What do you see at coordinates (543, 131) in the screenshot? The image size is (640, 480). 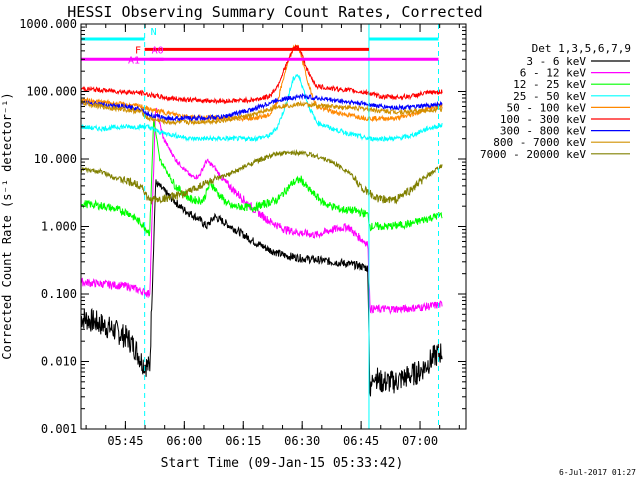 I see `legend-label-6: 300 - 800 keV` at bounding box center [543, 131].